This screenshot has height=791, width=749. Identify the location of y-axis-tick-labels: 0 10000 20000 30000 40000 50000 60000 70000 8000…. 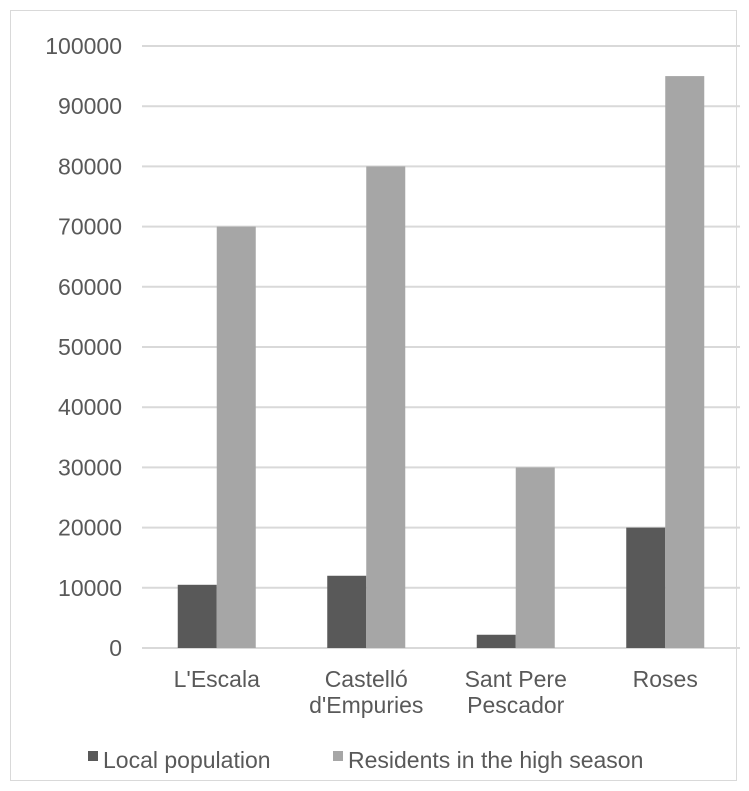
(83, 347).